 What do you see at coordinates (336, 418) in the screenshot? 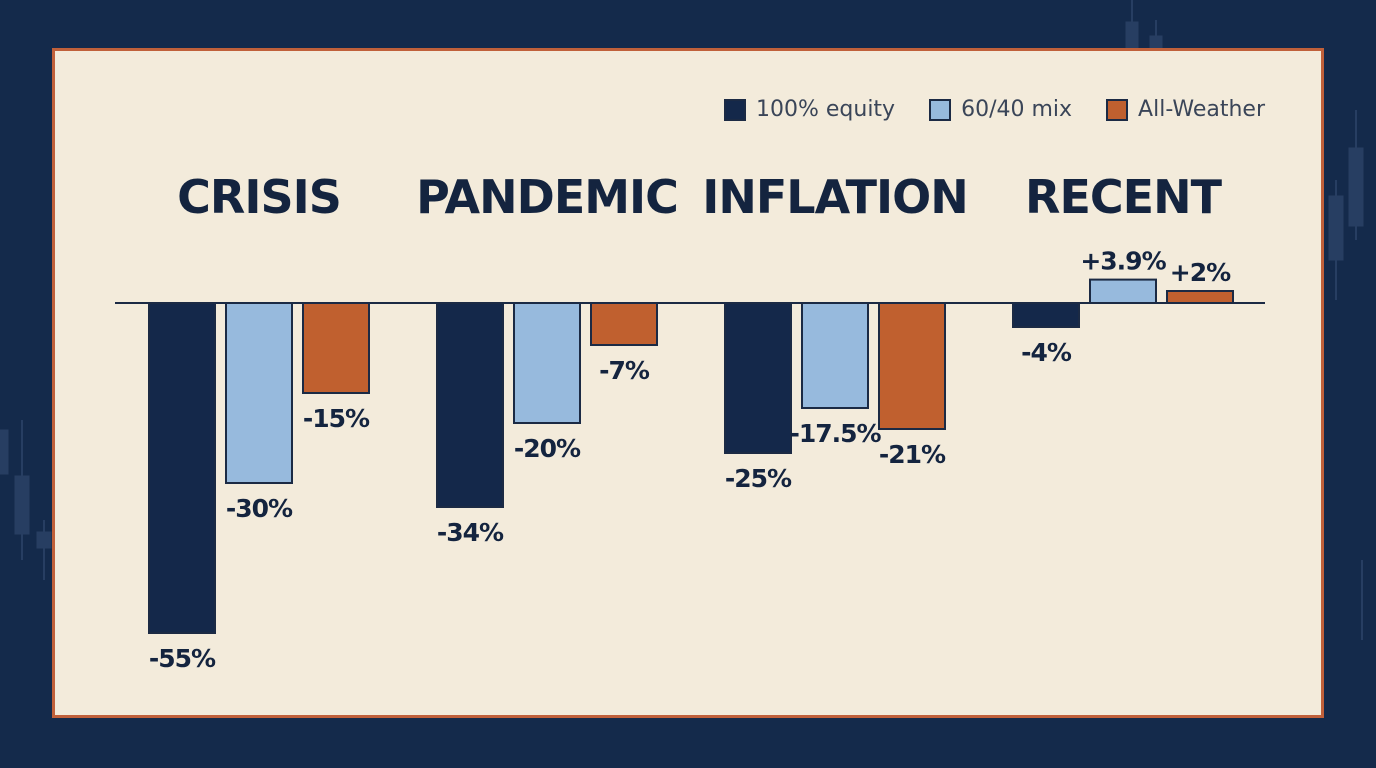
I see `data-label-crisis-2: -15%` at bounding box center [336, 418].